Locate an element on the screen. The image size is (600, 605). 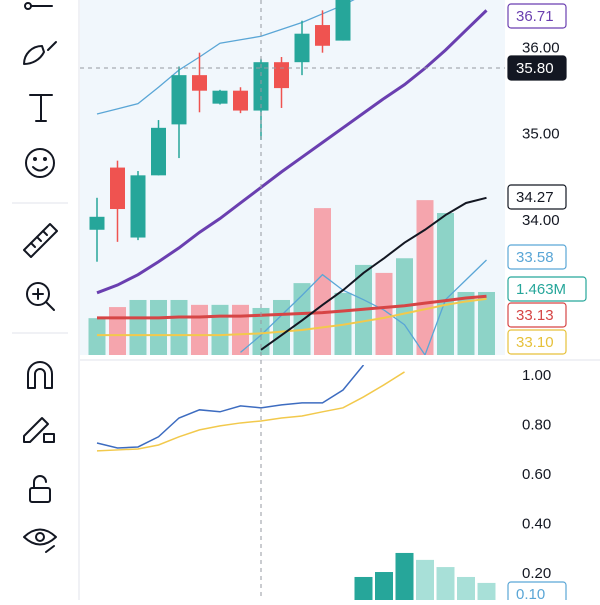
price-badge-label: 33.10 is located at coordinates (535, 342).